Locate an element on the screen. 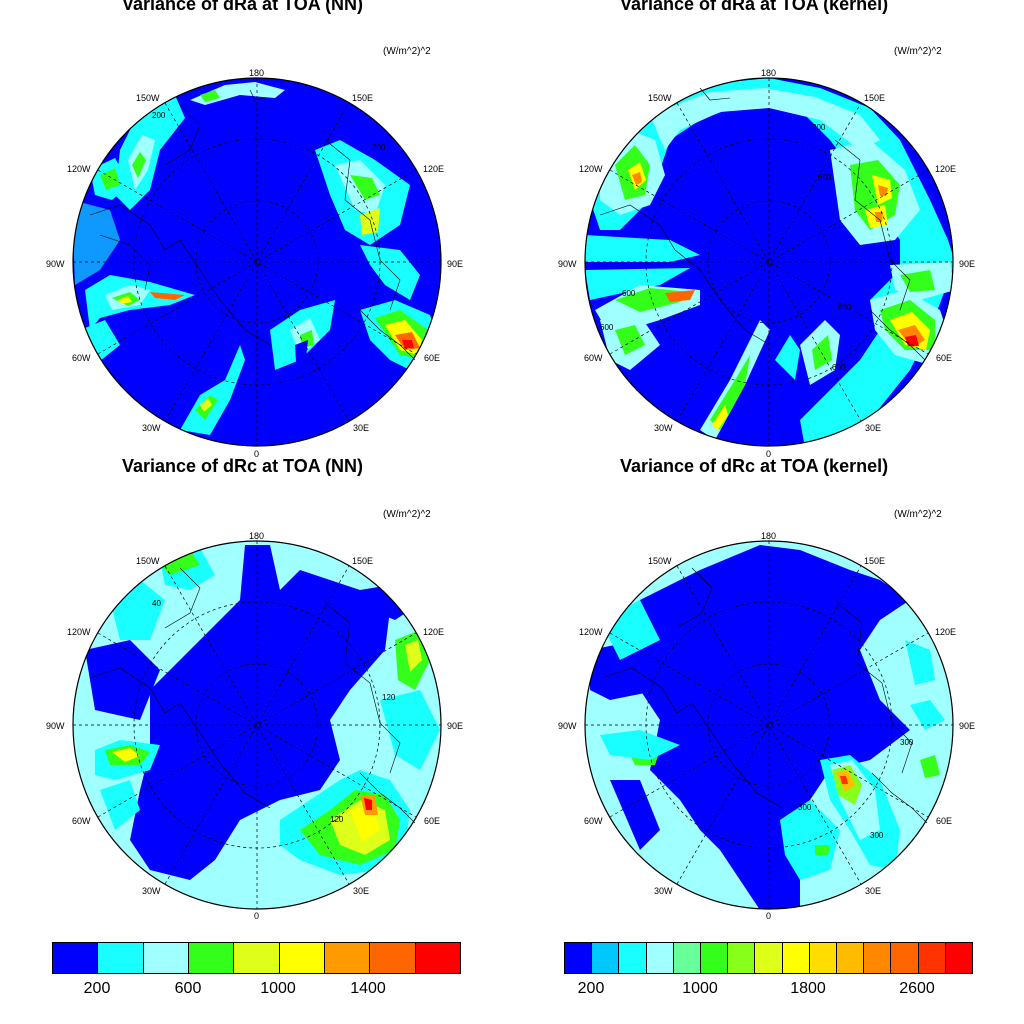 This screenshot has width=1024, height=1024. colorbar-kernel-label: 2600 is located at coordinates (917, 988).